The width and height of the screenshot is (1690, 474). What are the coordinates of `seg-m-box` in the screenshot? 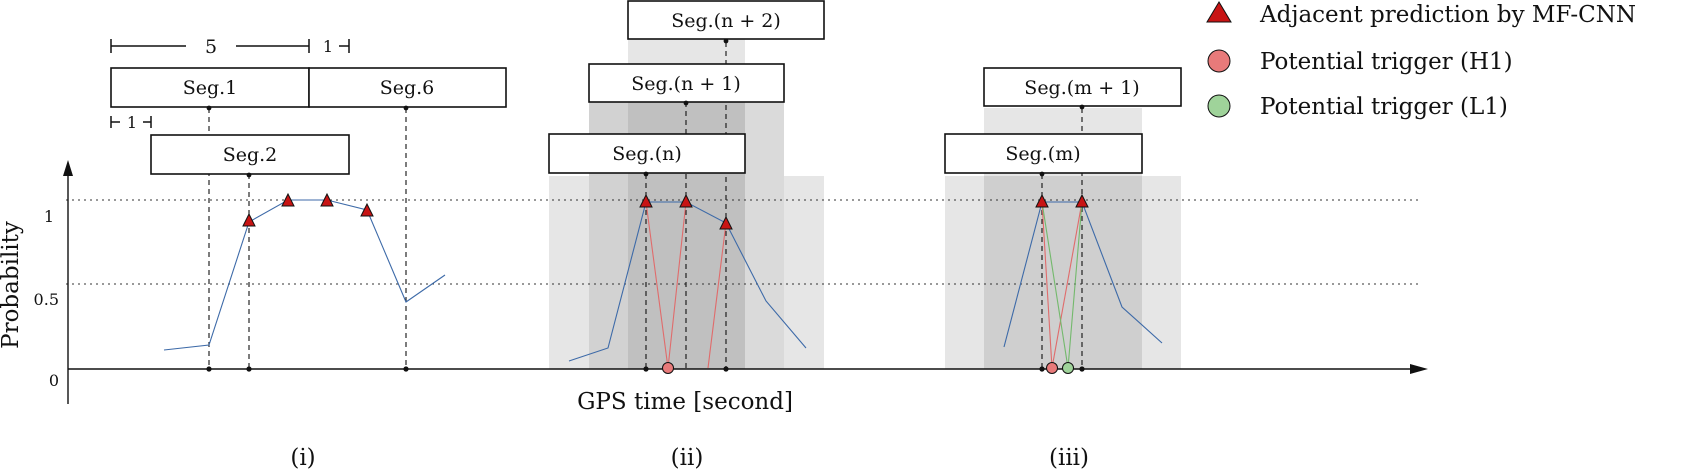 It's located at (1043, 153).